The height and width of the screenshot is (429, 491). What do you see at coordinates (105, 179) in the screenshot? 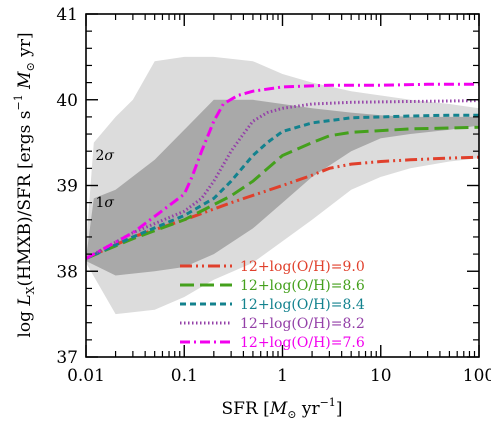
I see `band-labels: 2σ 1σ` at bounding box center [105, 179].